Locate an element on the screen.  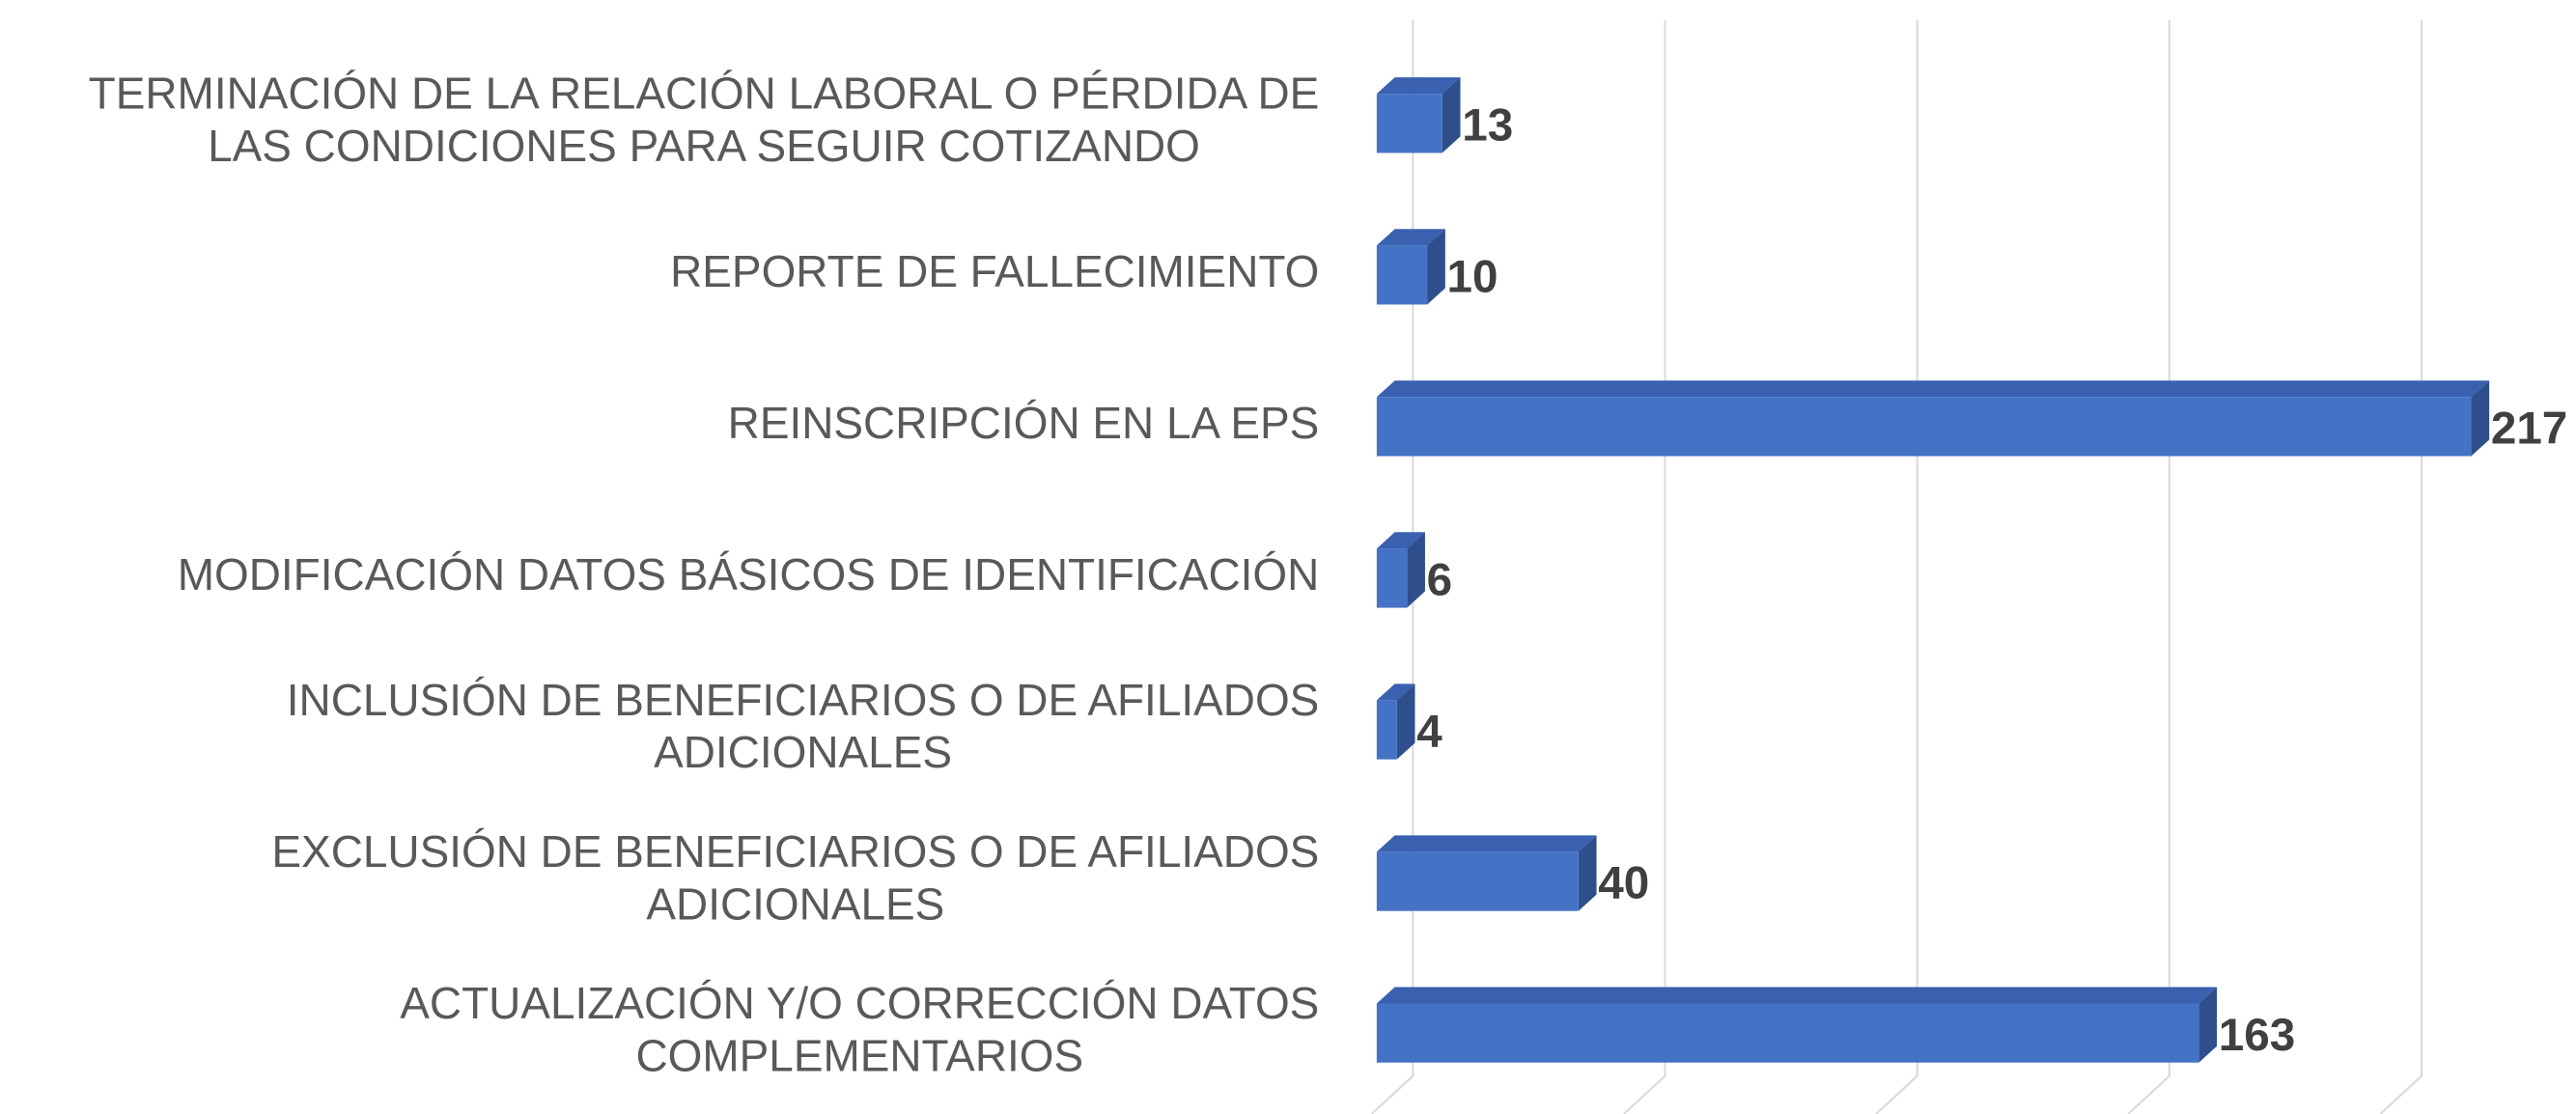
data-label: 40 is located at coordinates (1624, 883).